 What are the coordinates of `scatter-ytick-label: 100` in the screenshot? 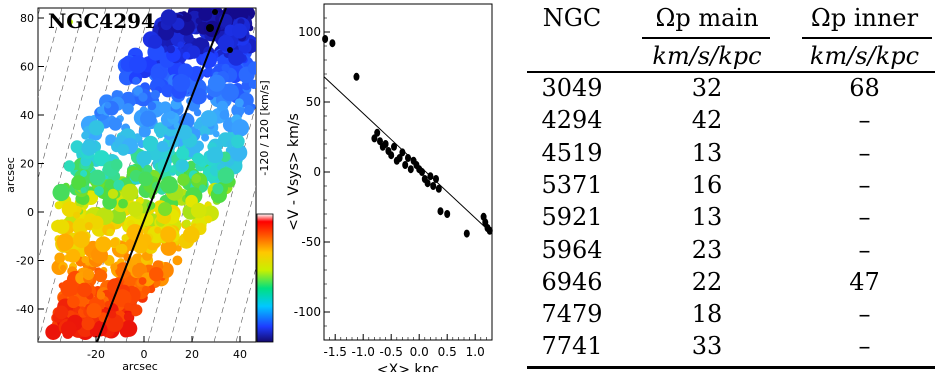 It's located at (309, 32).